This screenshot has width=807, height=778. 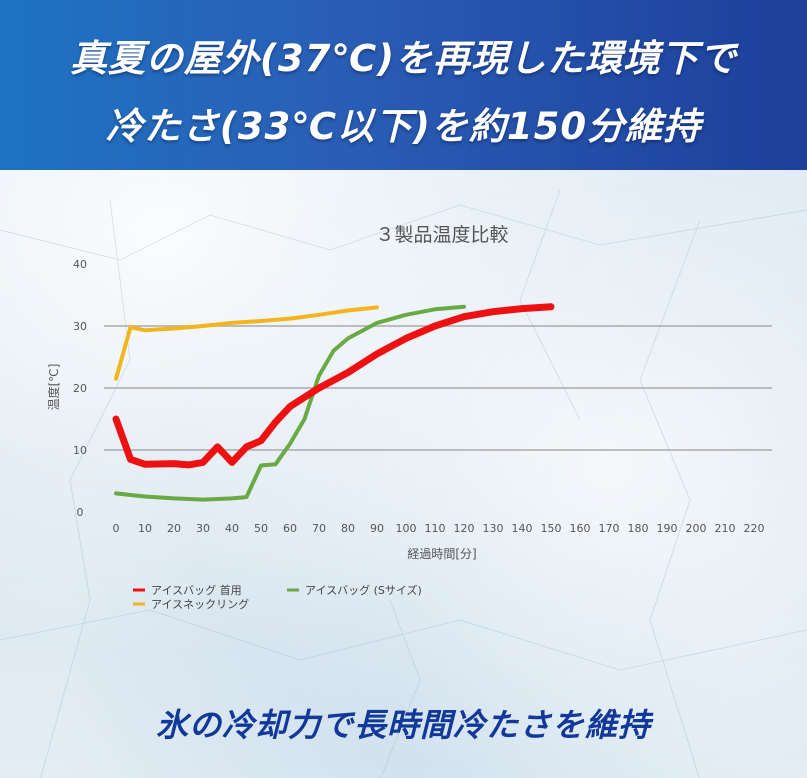 I want to click on x-tick-10: 10, so click(x=145, y=528).